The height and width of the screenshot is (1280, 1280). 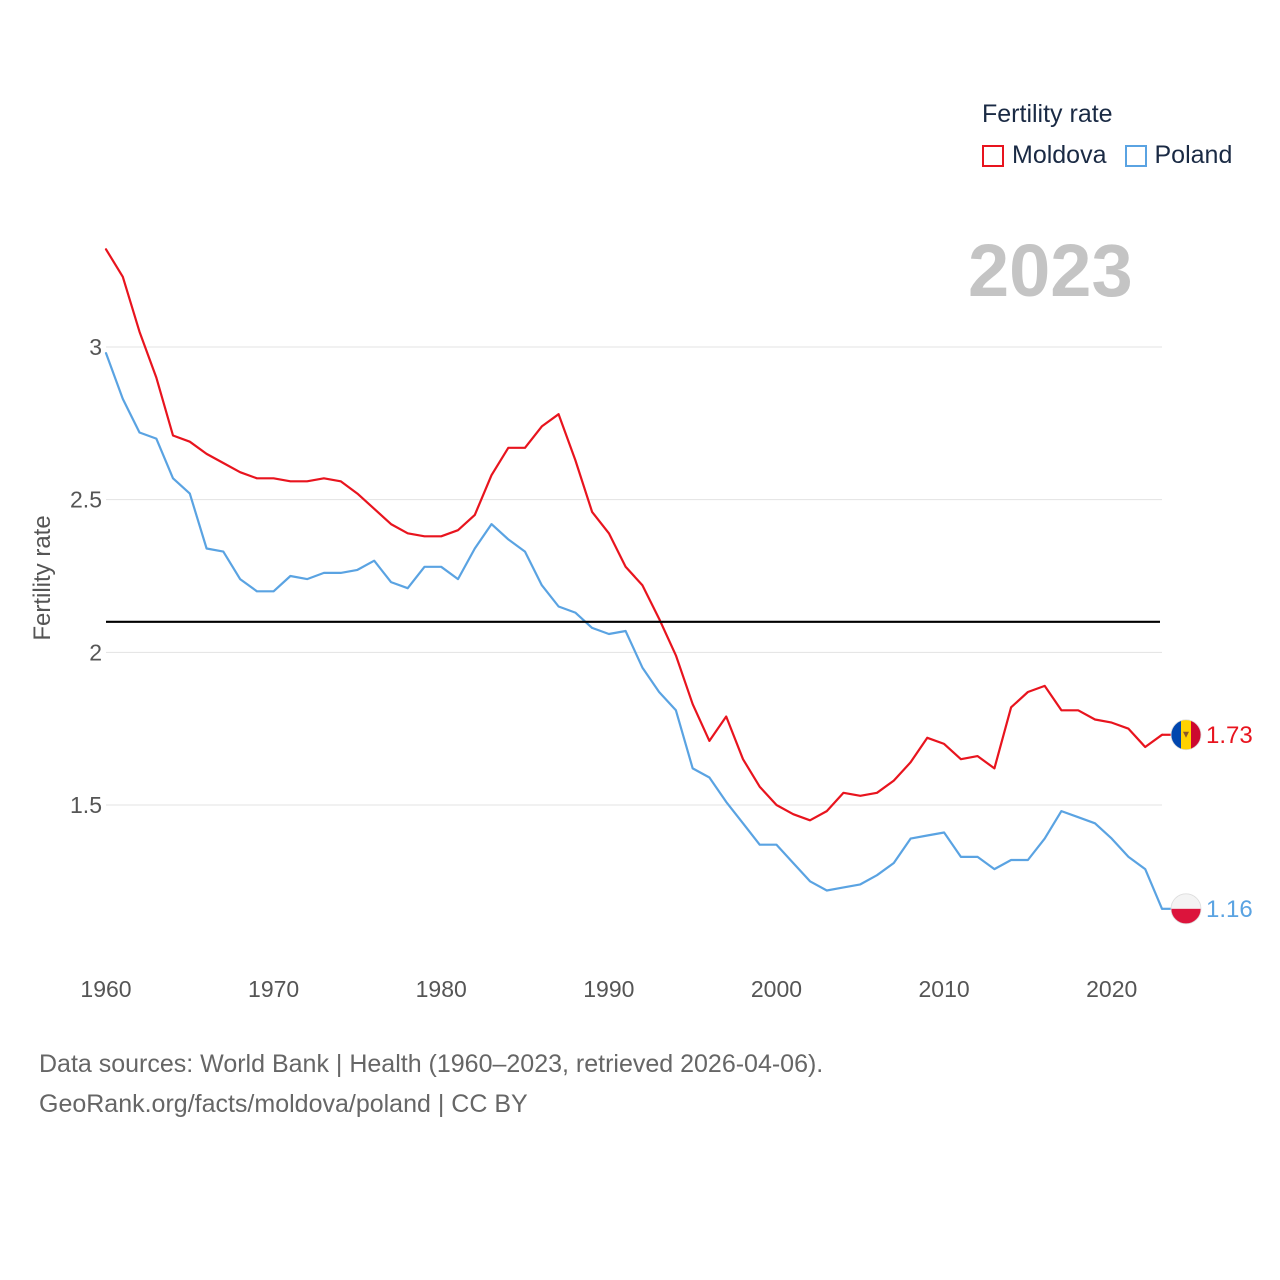 What do you see at coordinates (1047, 114) in the screenshot?
I see `legend-title: Fertility rate` at bounding box center [1047, 114].